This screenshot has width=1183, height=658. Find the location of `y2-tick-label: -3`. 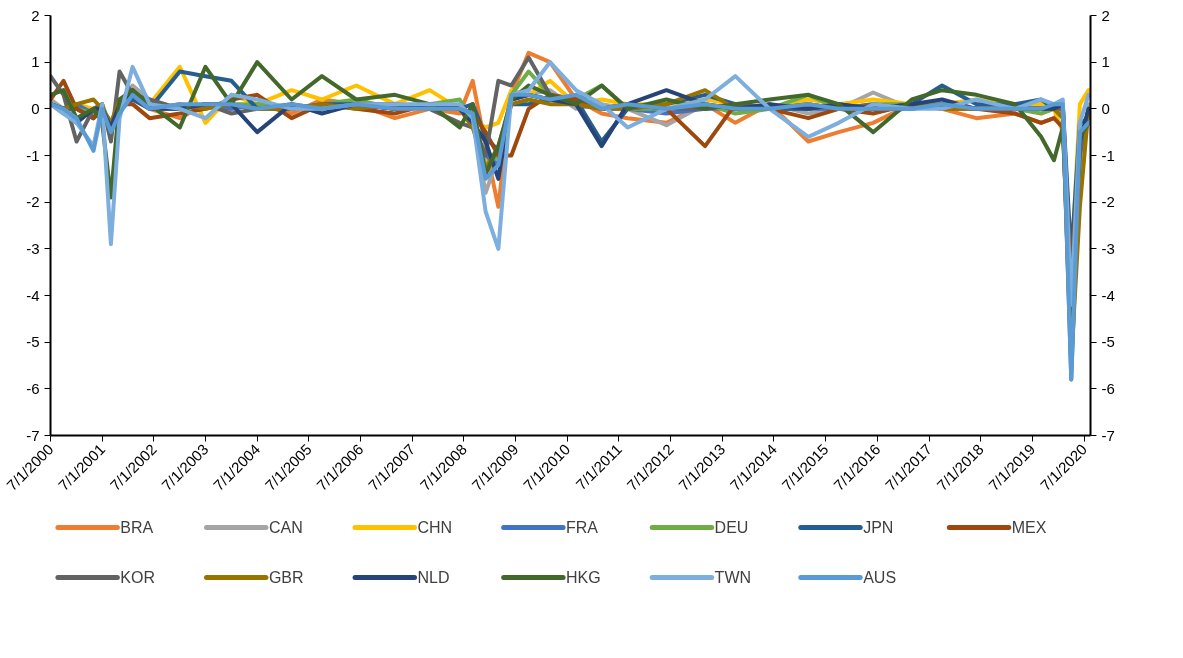

y2-tick-label: -3 is located at coordinates (1108, 248).